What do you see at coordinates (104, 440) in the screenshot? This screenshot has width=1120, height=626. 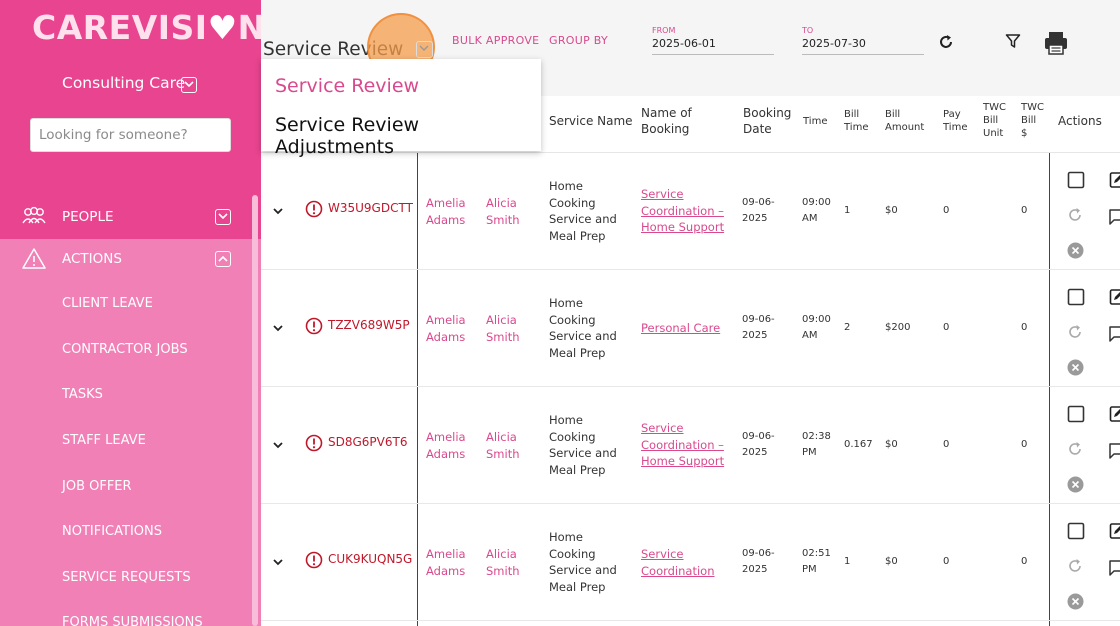 I see `sidebar-item-staff-leave: STAFF LEAVE` at bounding box center [104, 440].